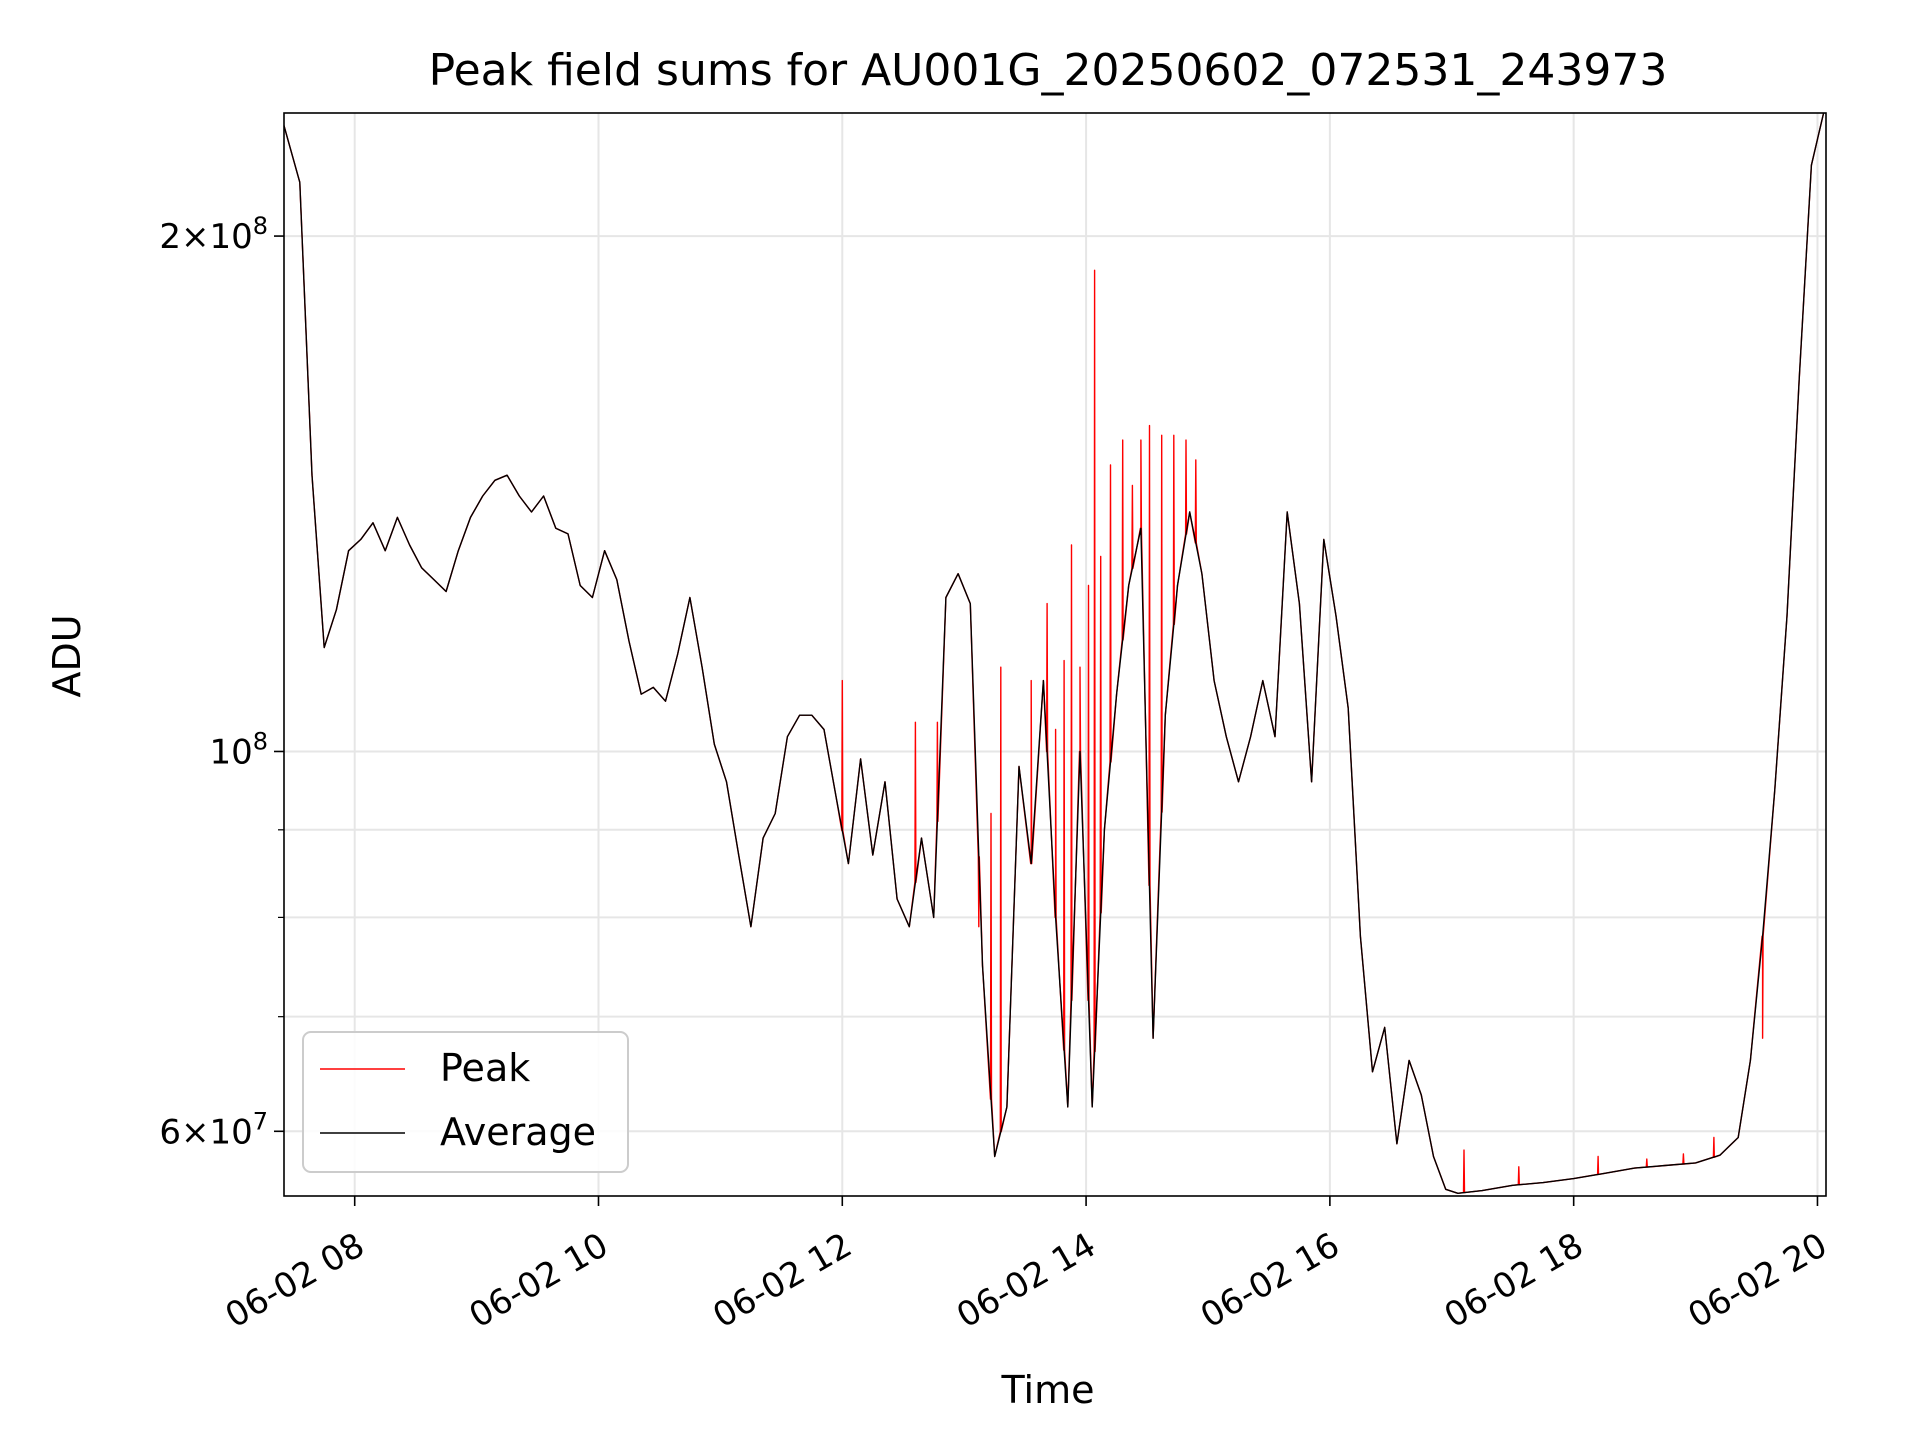  What do you see at coordinates (1048, 1390) in the screenshot?
I see `x-axis-label: Time` at bounding box center [1048, 1390].